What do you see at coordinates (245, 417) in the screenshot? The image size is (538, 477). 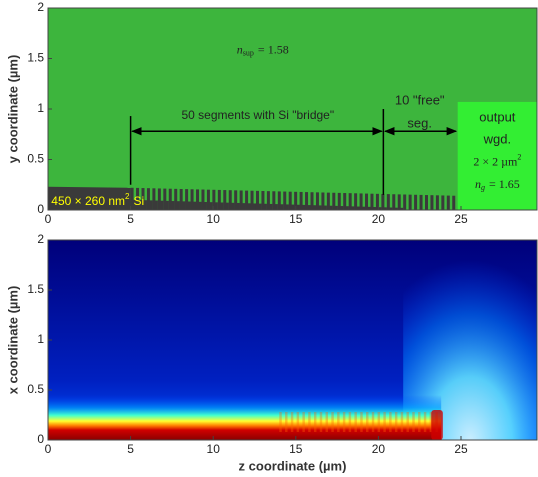 I see `field-band` at bounding box center [245, 417].